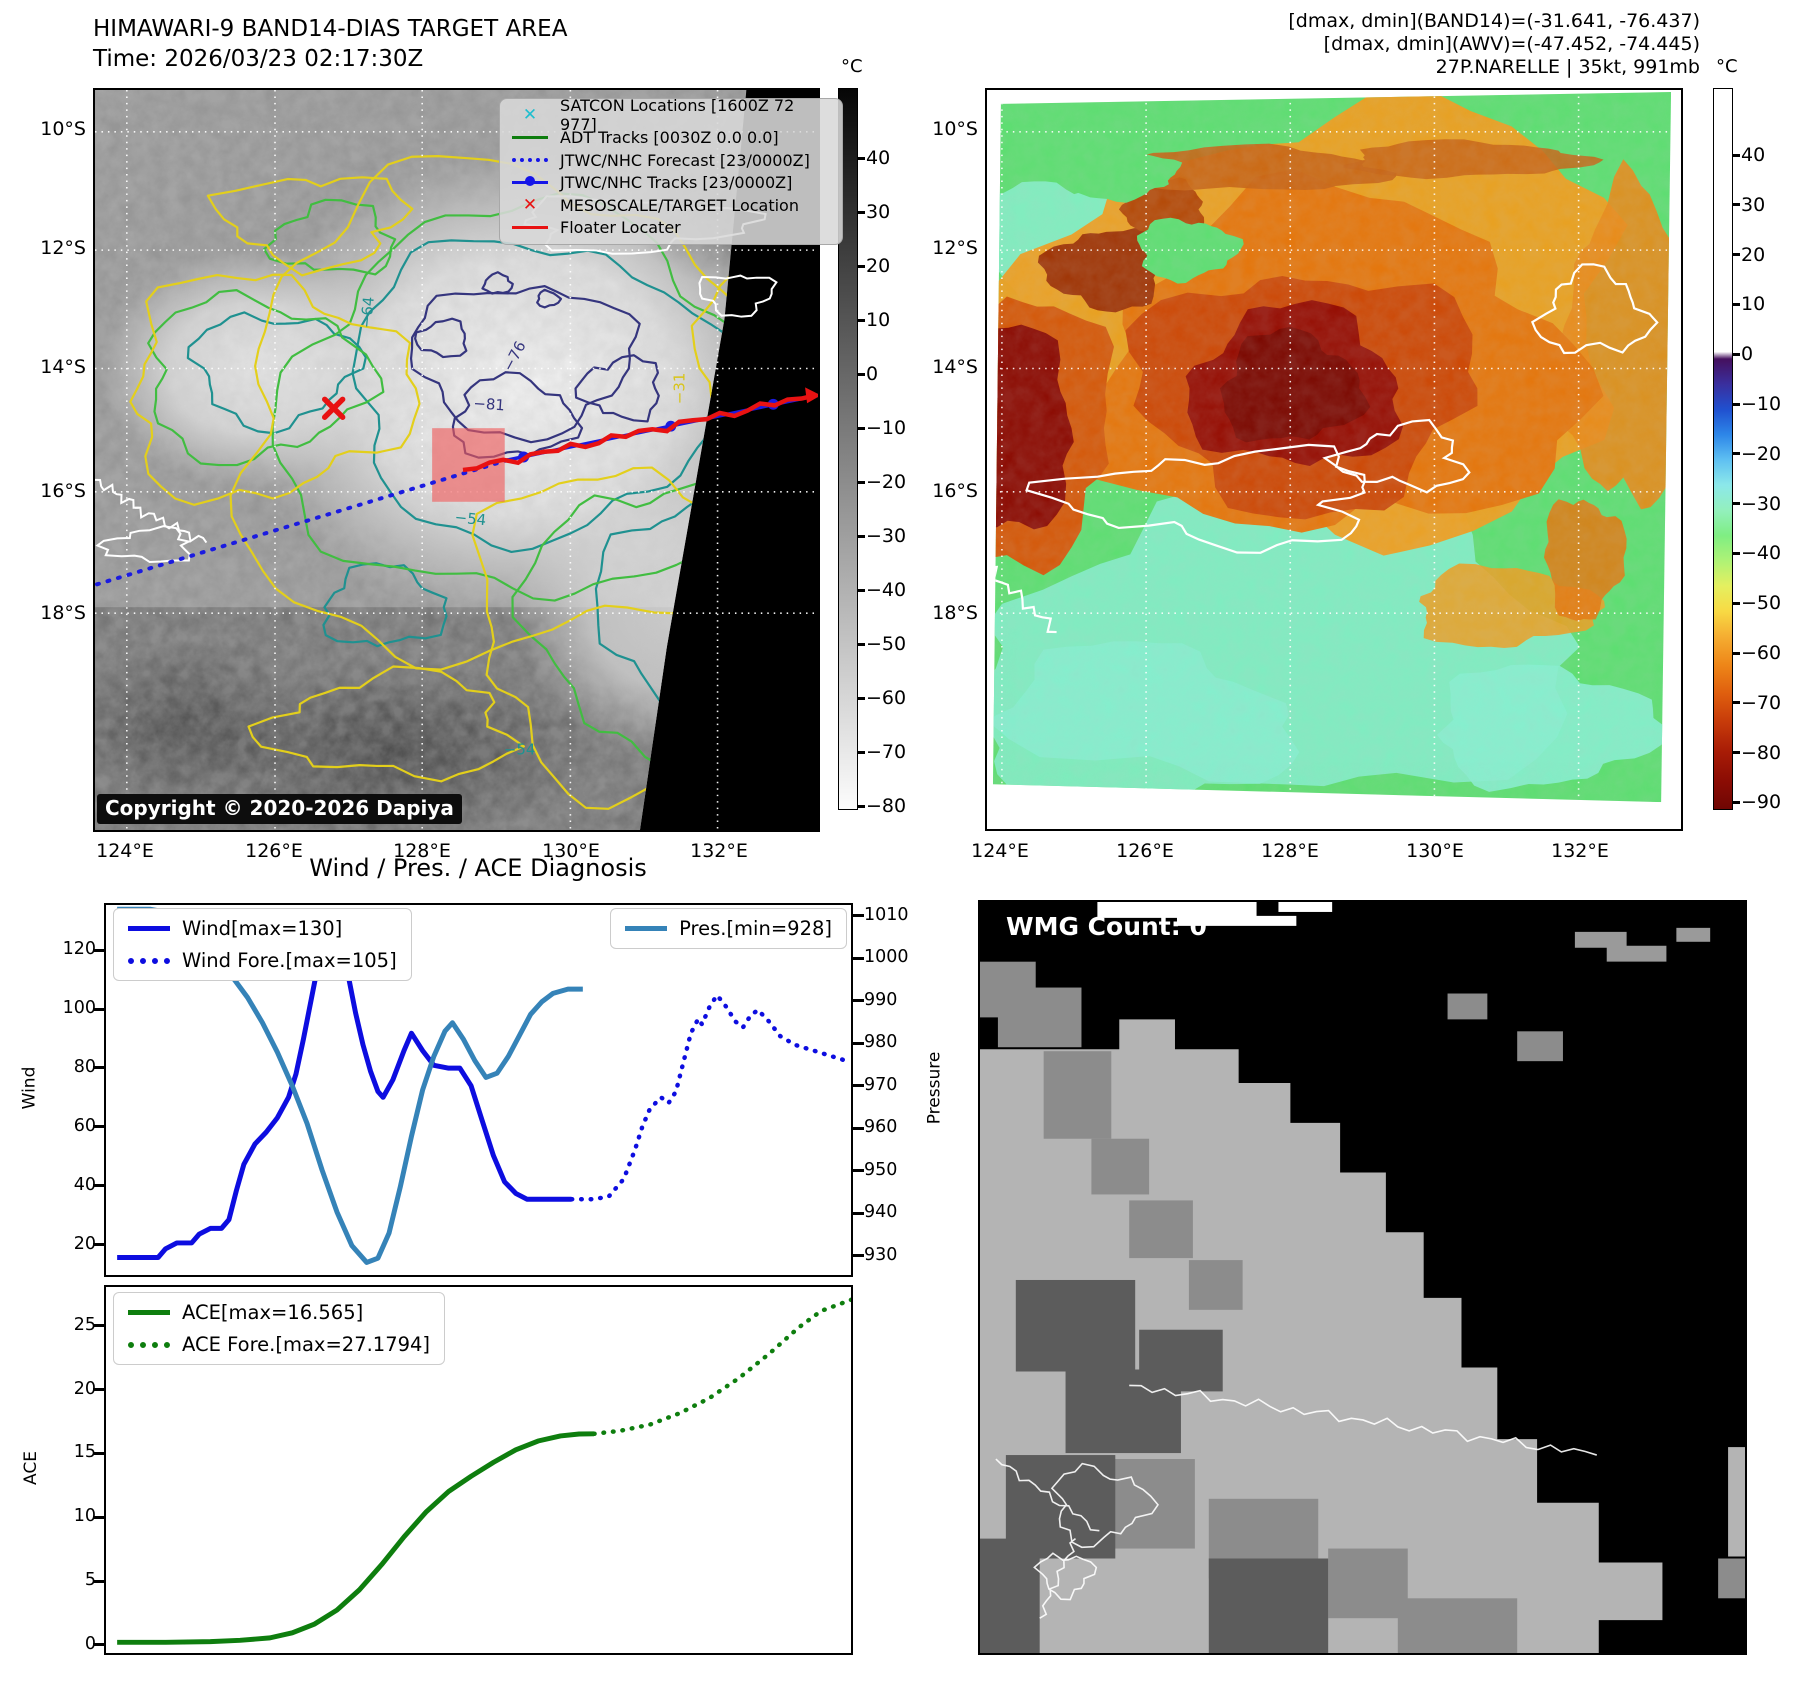 The width and height of the screenshot is (1797, 1690). I want to click on series-ace-fore-max-27-1794-, so click(721, 1367).